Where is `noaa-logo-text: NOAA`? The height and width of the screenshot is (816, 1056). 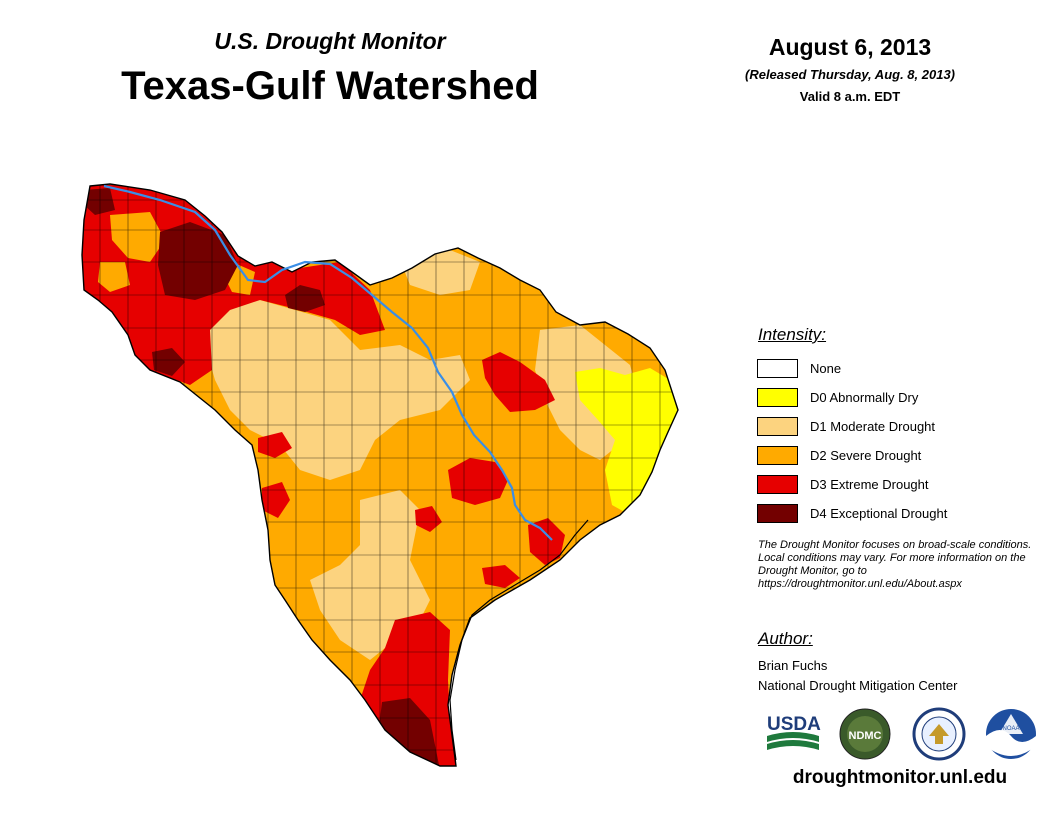 noaa-logo-text: NOAA is located at coordinates (1010, 729).